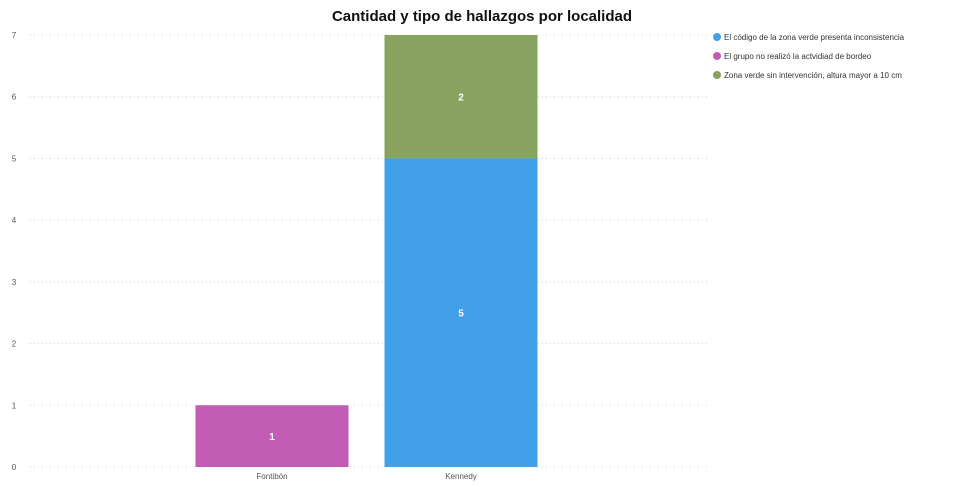 The height and width of the screenshot is (487, 954). What do you see at coordinates (461, 476) in the screenshot?
I see `x-tick-label: Kennedy` at bounding box center [461, 476].